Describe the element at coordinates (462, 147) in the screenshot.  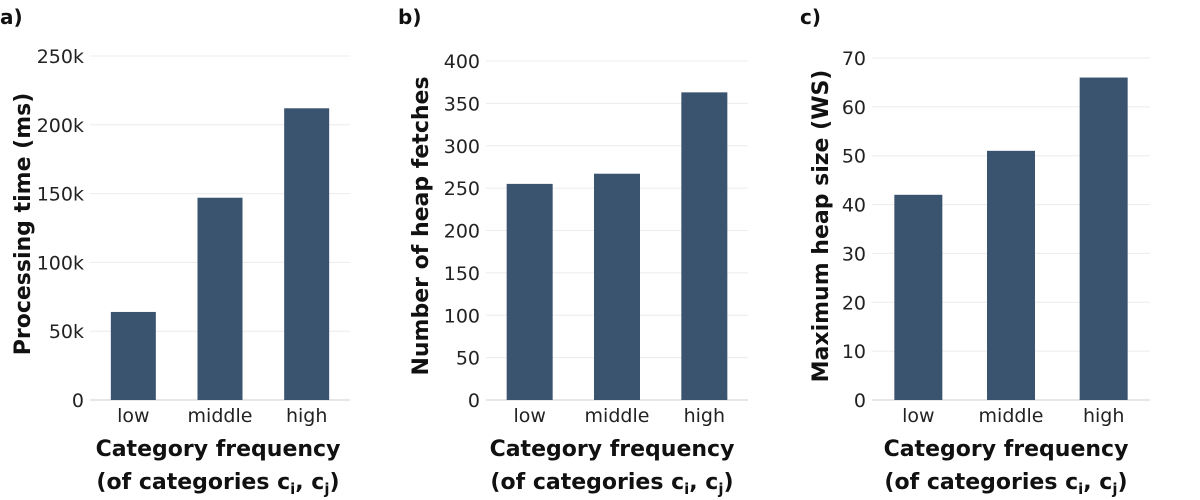
I see `y-tick-label: 300` at that location.